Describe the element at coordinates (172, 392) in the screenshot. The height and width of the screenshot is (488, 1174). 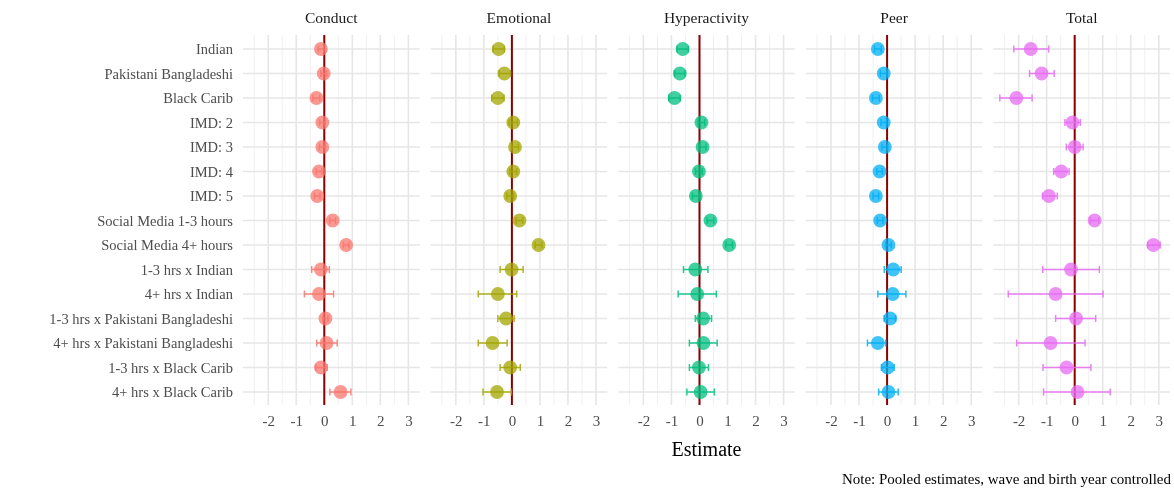
I see `y-tick-label: 4+ hrs x Black Carib` at that location.